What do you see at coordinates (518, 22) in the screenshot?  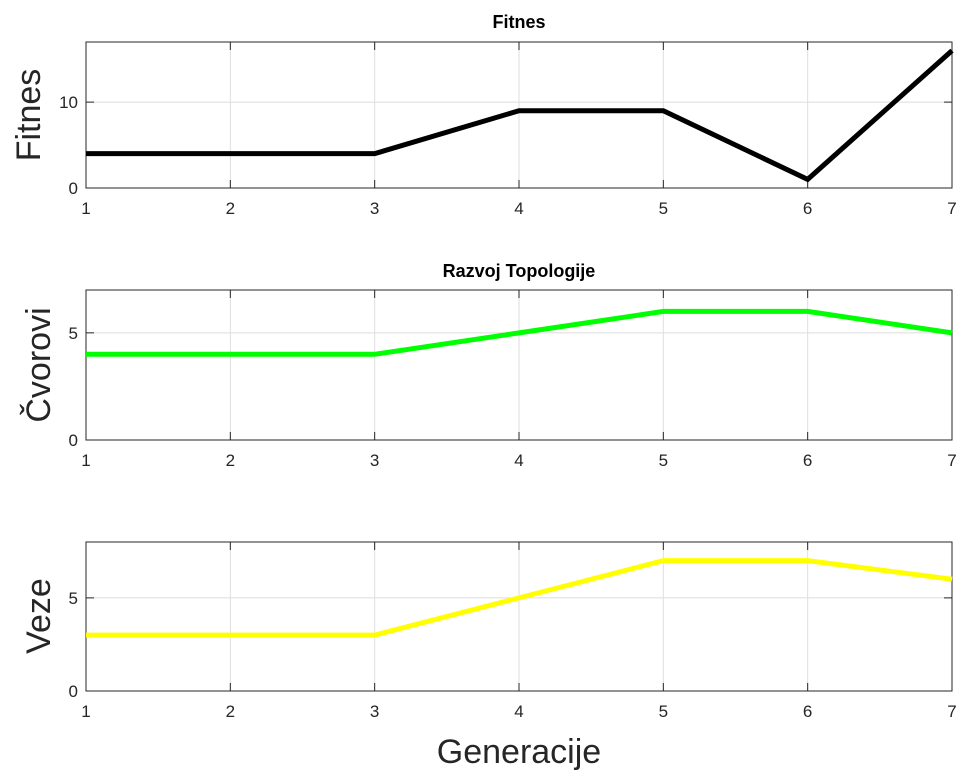 I see `subplot-fitnes-title: Fitnes` at bounding box center [518, 22].